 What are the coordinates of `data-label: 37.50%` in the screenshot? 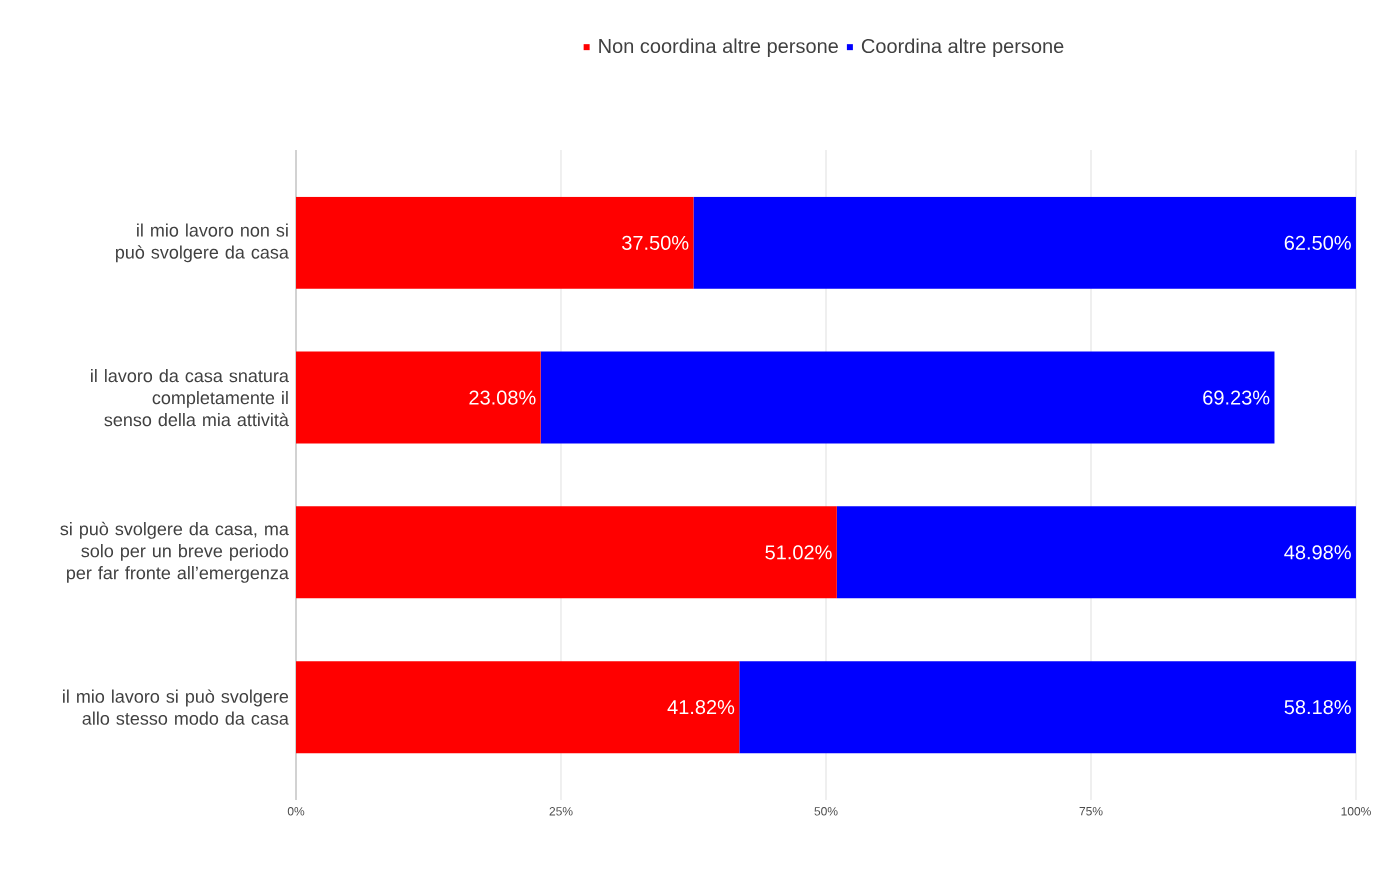 It's located at (655, 242).